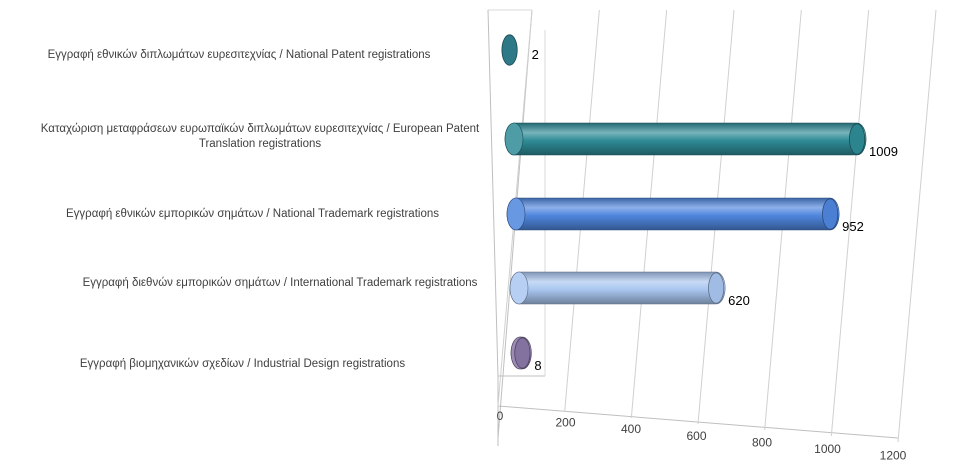 This screenshot has width=960, height=470. Describe the element at coordinates (537, 365) in the screenshot. I see `data-label: 8` at that location.